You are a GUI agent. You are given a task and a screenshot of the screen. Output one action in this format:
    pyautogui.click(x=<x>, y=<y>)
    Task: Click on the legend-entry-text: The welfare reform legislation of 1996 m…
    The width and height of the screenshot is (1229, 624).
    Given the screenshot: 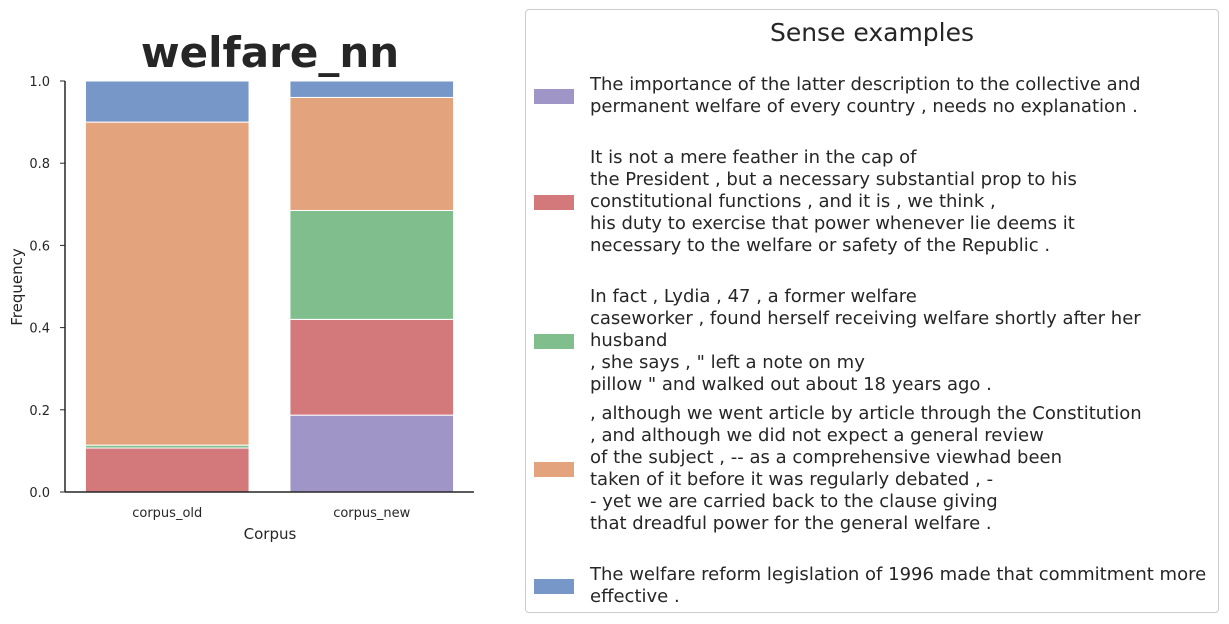 What is the action you would take?
    pyautogui.click(x=898, y=585)
    